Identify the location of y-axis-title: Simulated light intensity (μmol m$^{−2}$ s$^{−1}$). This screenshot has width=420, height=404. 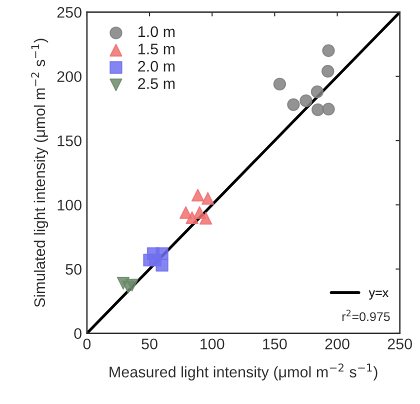
(39, 172).